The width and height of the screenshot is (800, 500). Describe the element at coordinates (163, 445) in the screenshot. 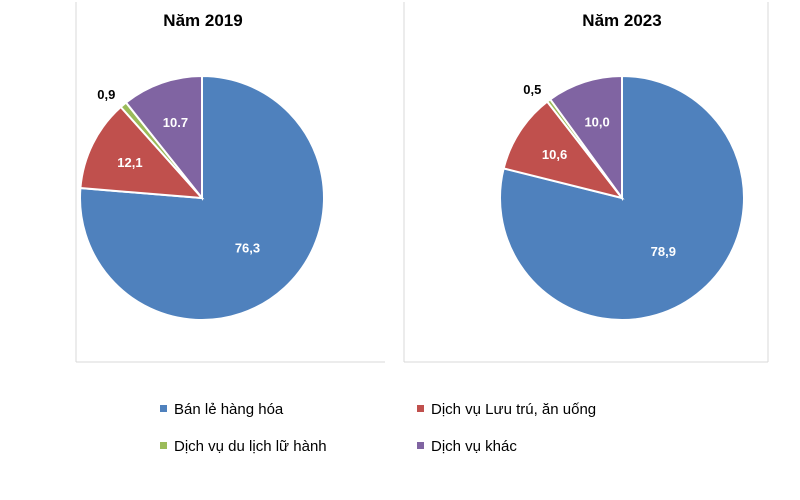

I see `legend-swatch-du-lich` at that location.